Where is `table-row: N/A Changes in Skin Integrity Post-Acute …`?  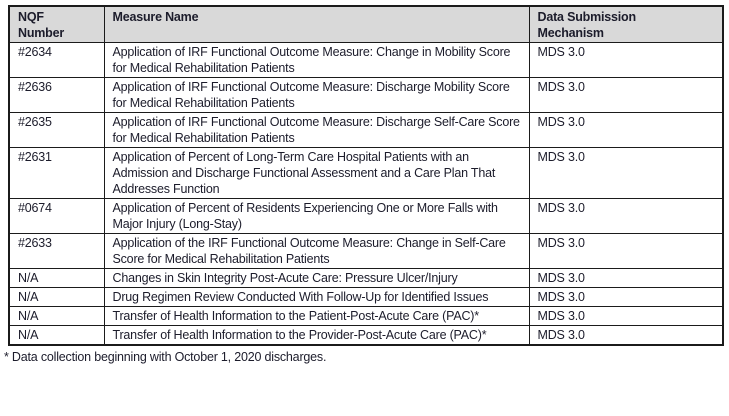 table-row: N/A Changes in Skin Integrity Post-Acute … is located at coordinates (366, 278).